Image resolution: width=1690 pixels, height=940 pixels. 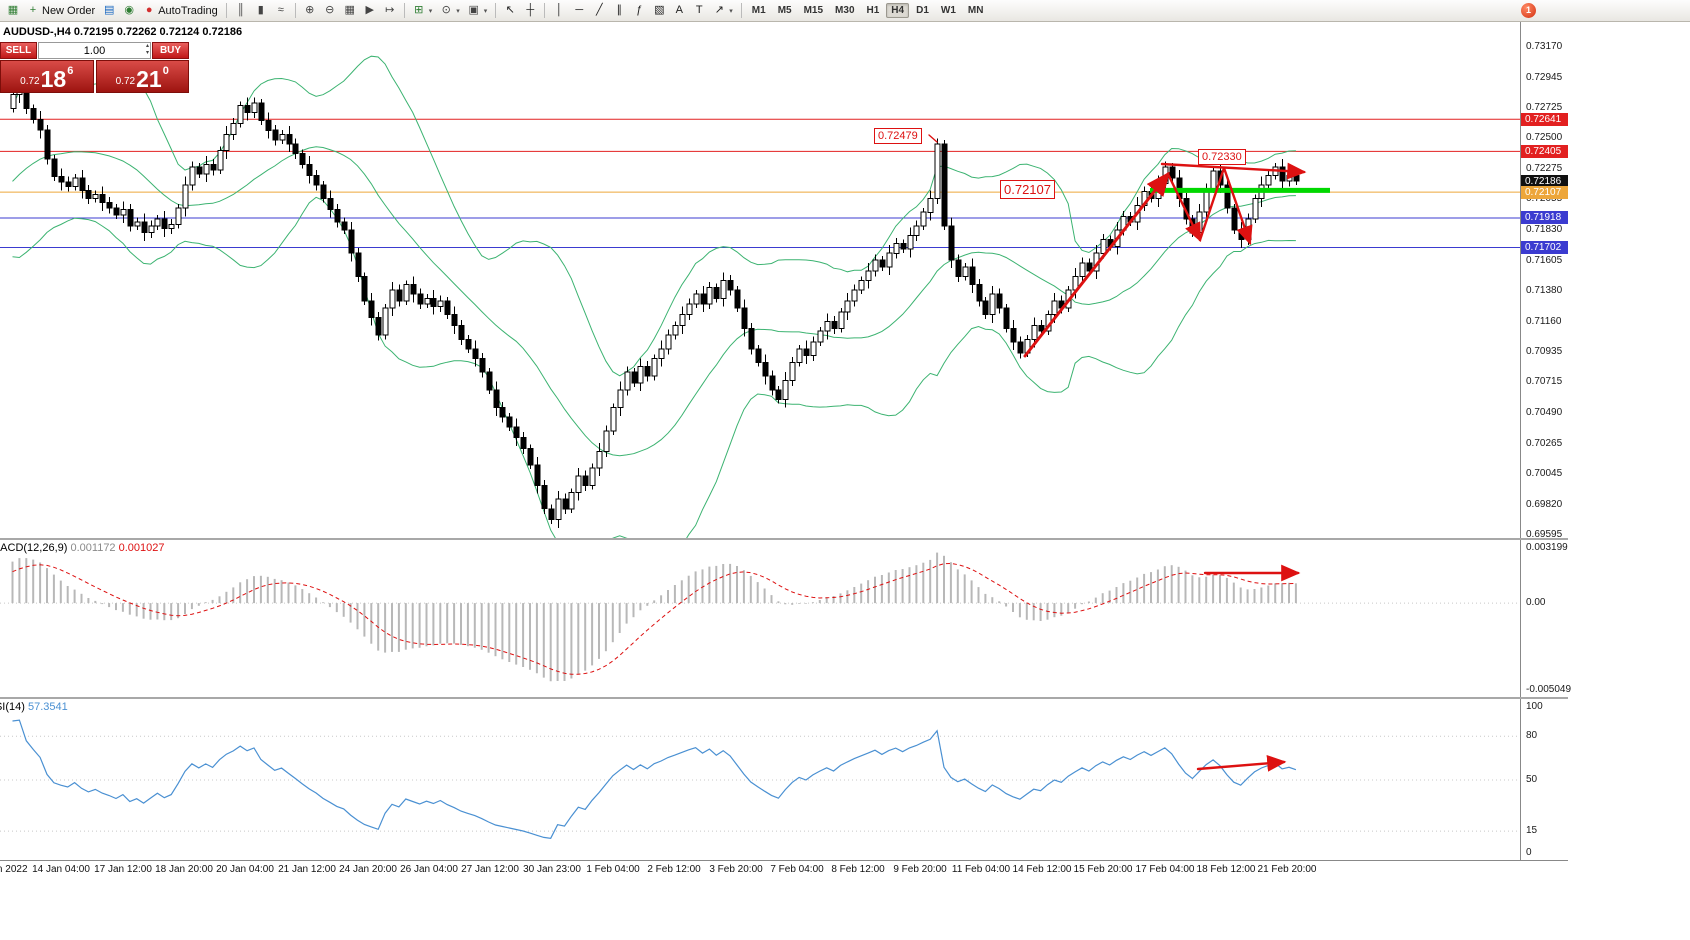 What do you see at coordinates (370, 10) in the screenshot?
I see `auto-scroll-button: ▶` at bounding box center [370, 10].